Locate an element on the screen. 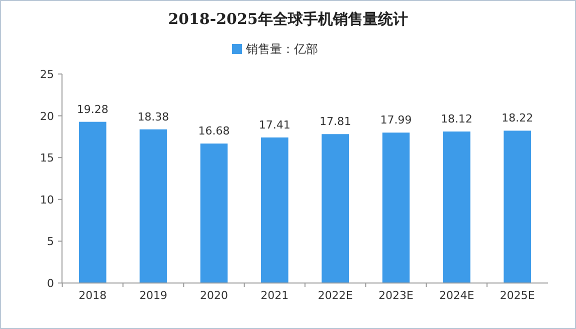 The width and height of the screenshot is (576, 329). legend-label: 销售量：亿部 is located at coordinates (281, 49).